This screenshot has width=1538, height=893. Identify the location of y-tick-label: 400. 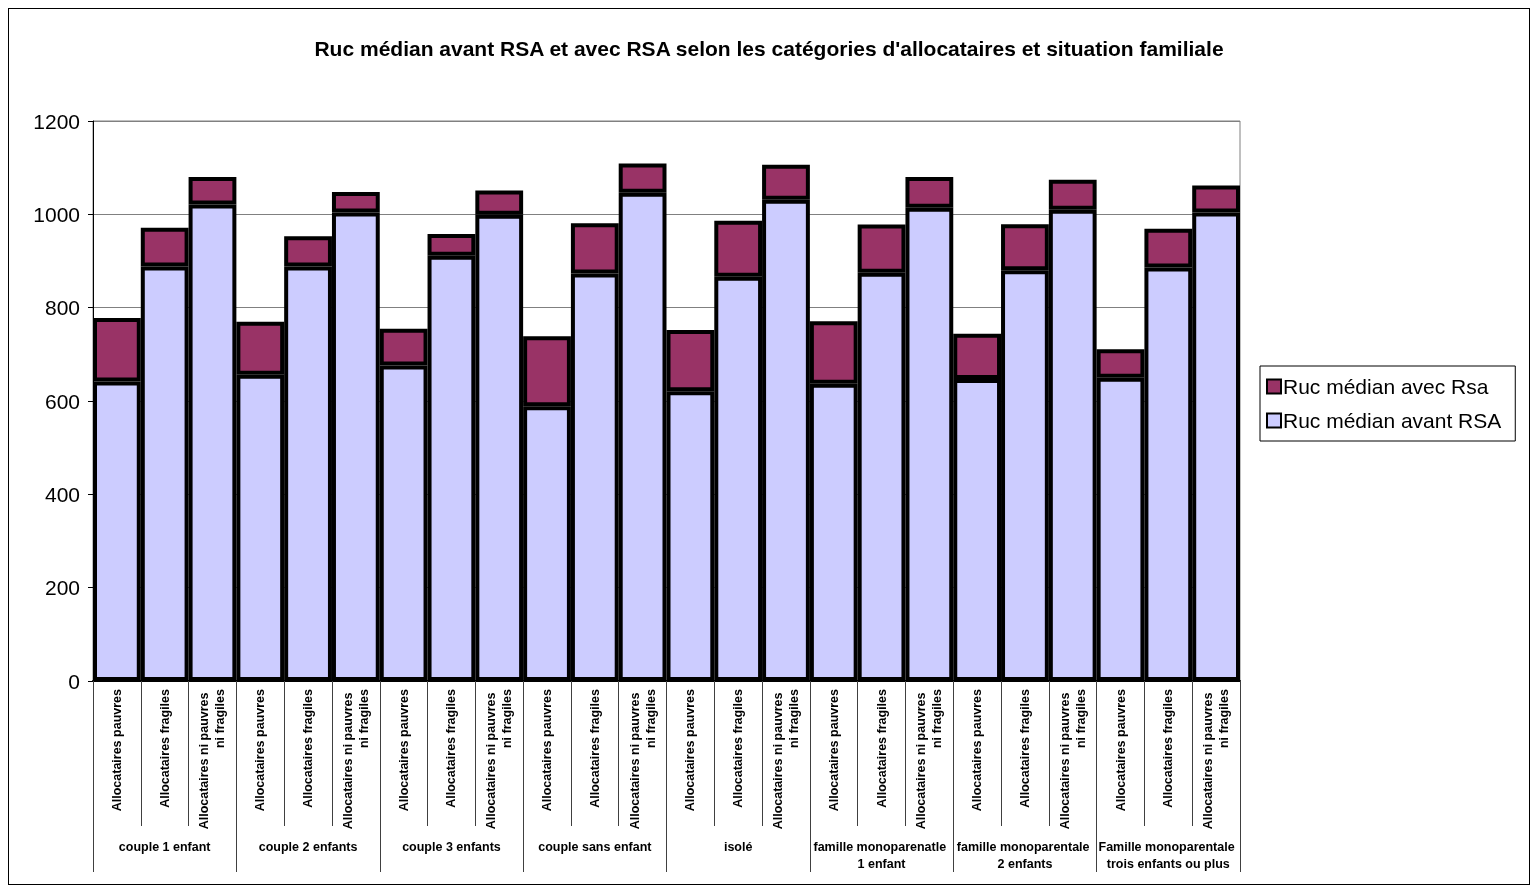
(62, 494).